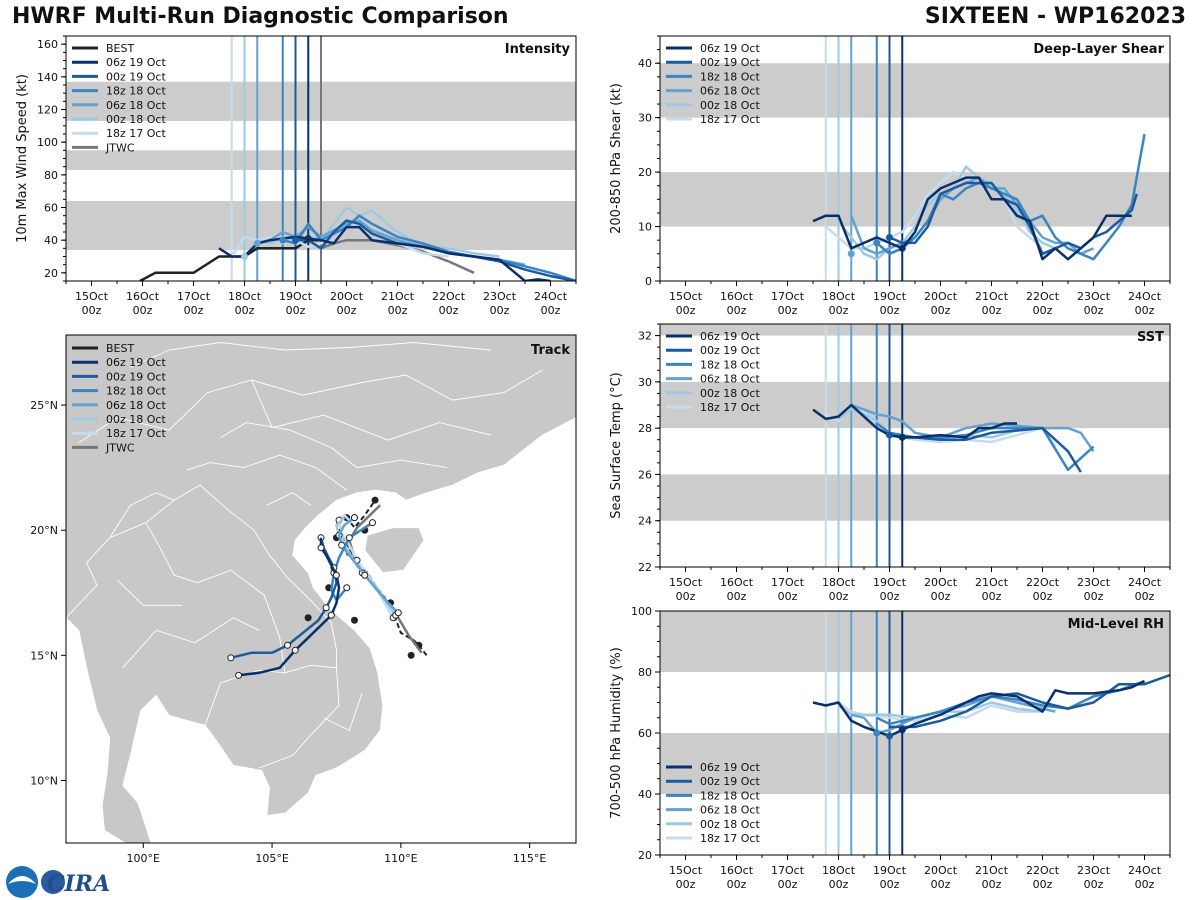 Image resolution: width=1200 pixels, height=900 pixels. I want to click on rh-series-18z-17-oct, so click(934, 712).